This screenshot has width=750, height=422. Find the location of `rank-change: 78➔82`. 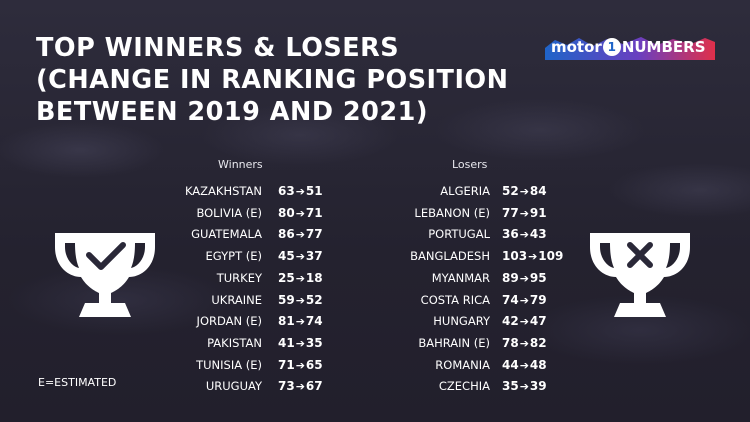

rank-change: 78➔82 is located at coordinates (524, 343).